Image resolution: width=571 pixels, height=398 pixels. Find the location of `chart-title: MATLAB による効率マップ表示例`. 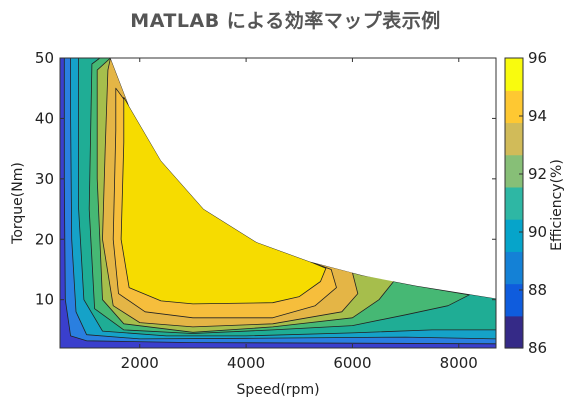

chart-title: MATLAB による効率マップ表示例 is located at coordinates (285, 21).